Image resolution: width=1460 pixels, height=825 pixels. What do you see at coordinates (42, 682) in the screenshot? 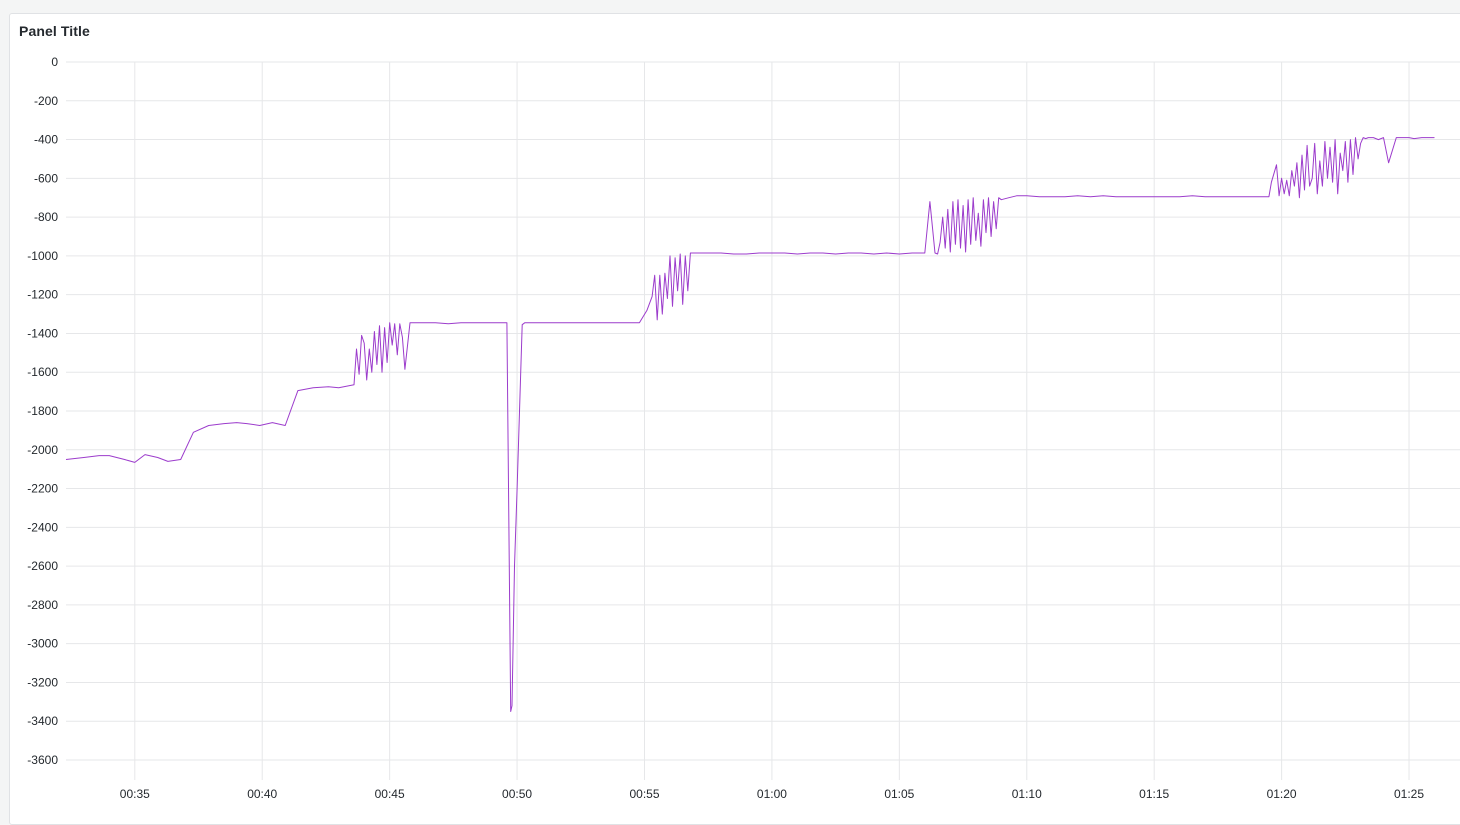
I see `y-tick-label: -3200` at bounding box center [42, 682].